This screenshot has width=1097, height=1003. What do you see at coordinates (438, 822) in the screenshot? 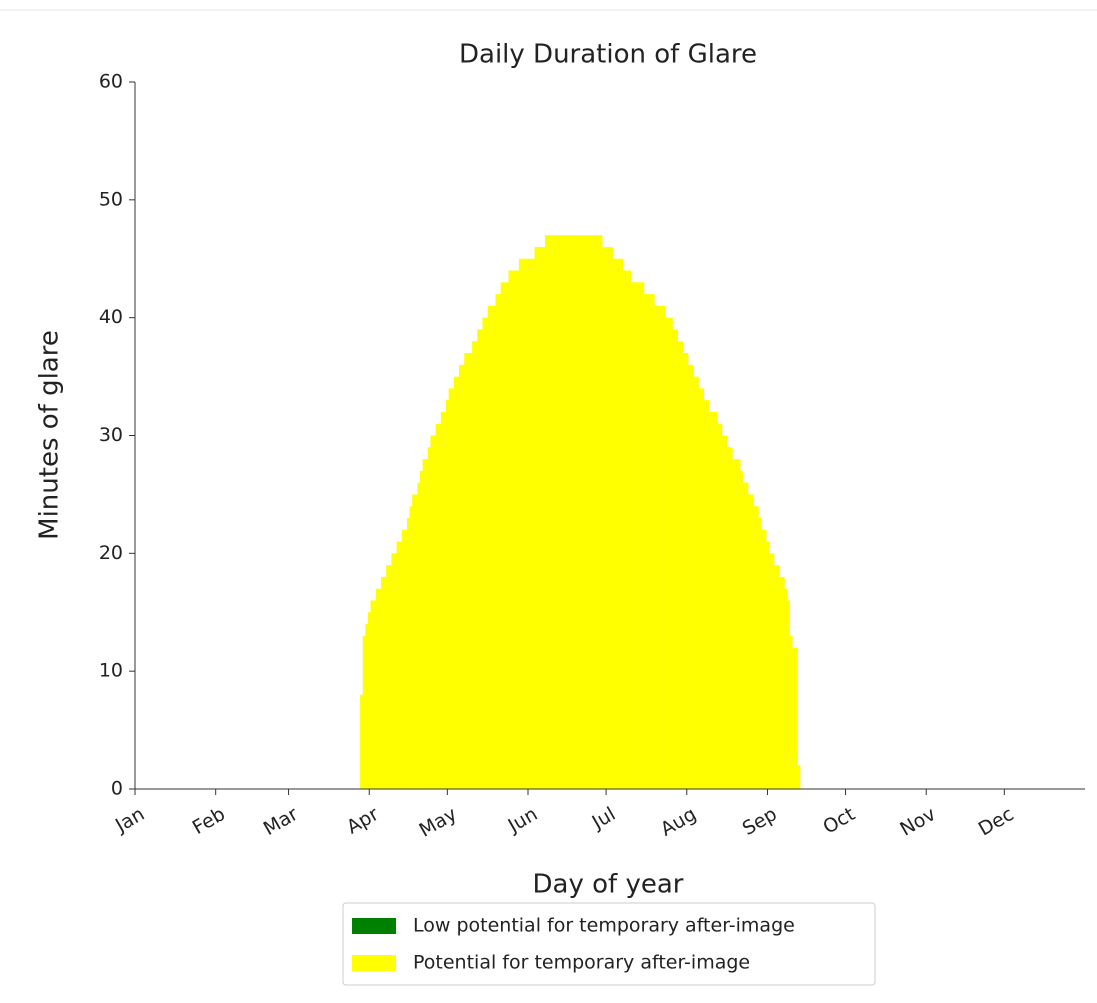
I see `x-tick-label: May` at bounding box center [438, 822].